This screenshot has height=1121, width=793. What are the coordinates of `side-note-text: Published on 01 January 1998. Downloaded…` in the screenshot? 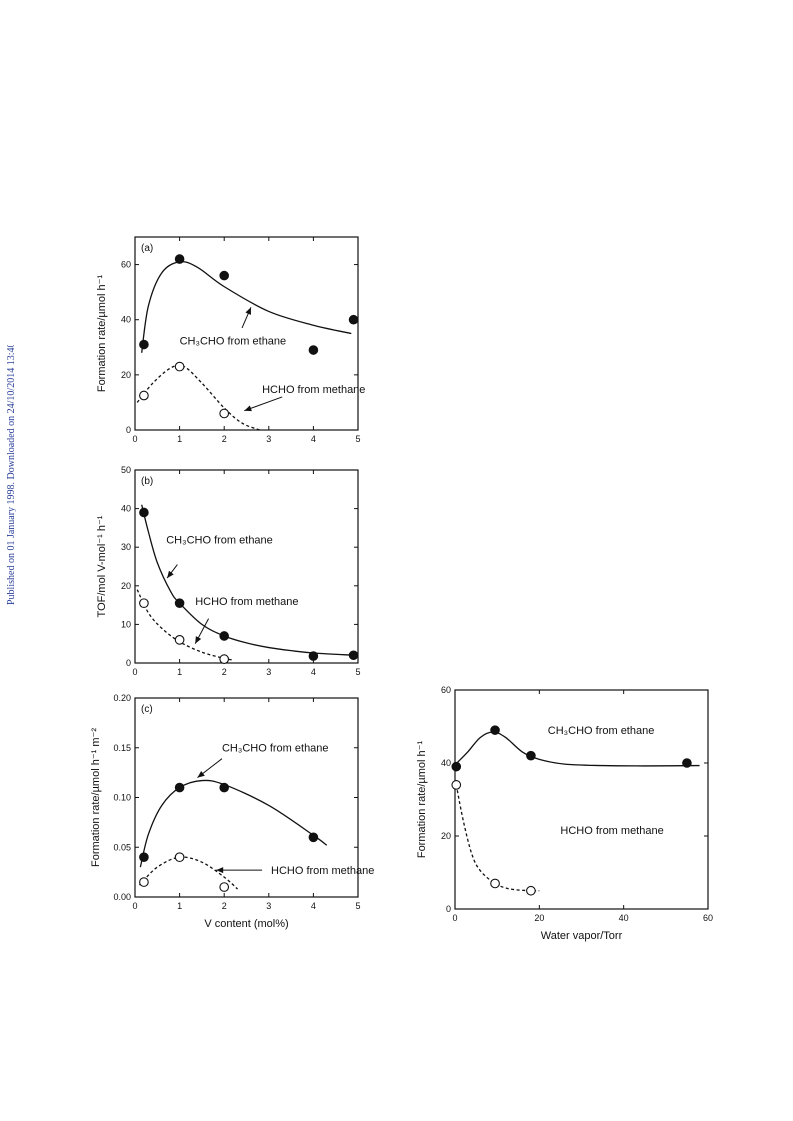 It's located at (11, 475).